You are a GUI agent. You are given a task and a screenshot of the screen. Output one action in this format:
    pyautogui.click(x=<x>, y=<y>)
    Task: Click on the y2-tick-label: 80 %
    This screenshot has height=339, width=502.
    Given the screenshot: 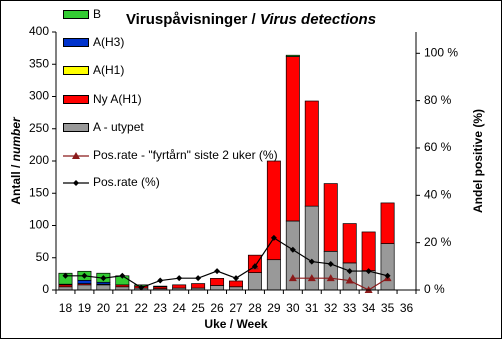 What is the action you would take?
    pyautogui.click(x=438, y=100)
    